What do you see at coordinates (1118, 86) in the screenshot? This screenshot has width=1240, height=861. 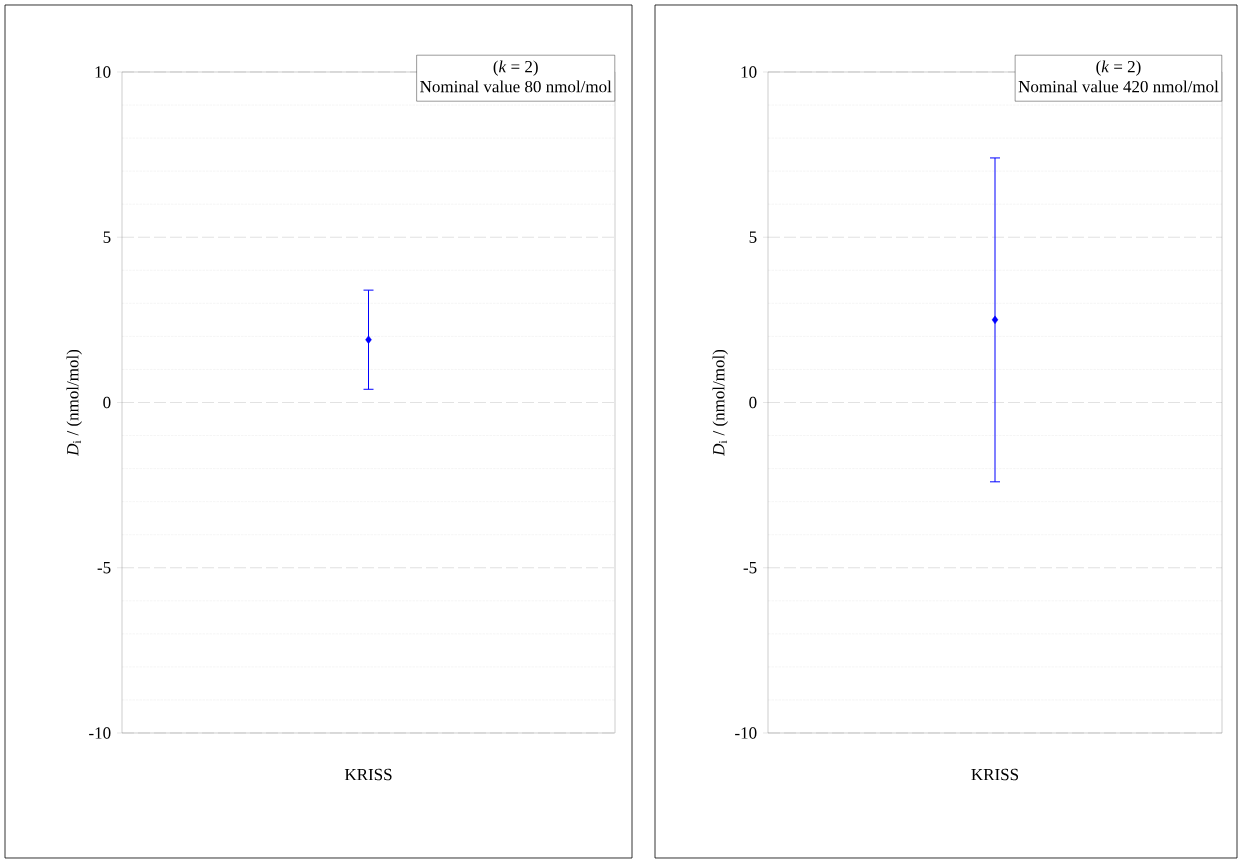 I see `annotation: Nominal value 420 nmol/mol` at bounding box center [1118, 86].